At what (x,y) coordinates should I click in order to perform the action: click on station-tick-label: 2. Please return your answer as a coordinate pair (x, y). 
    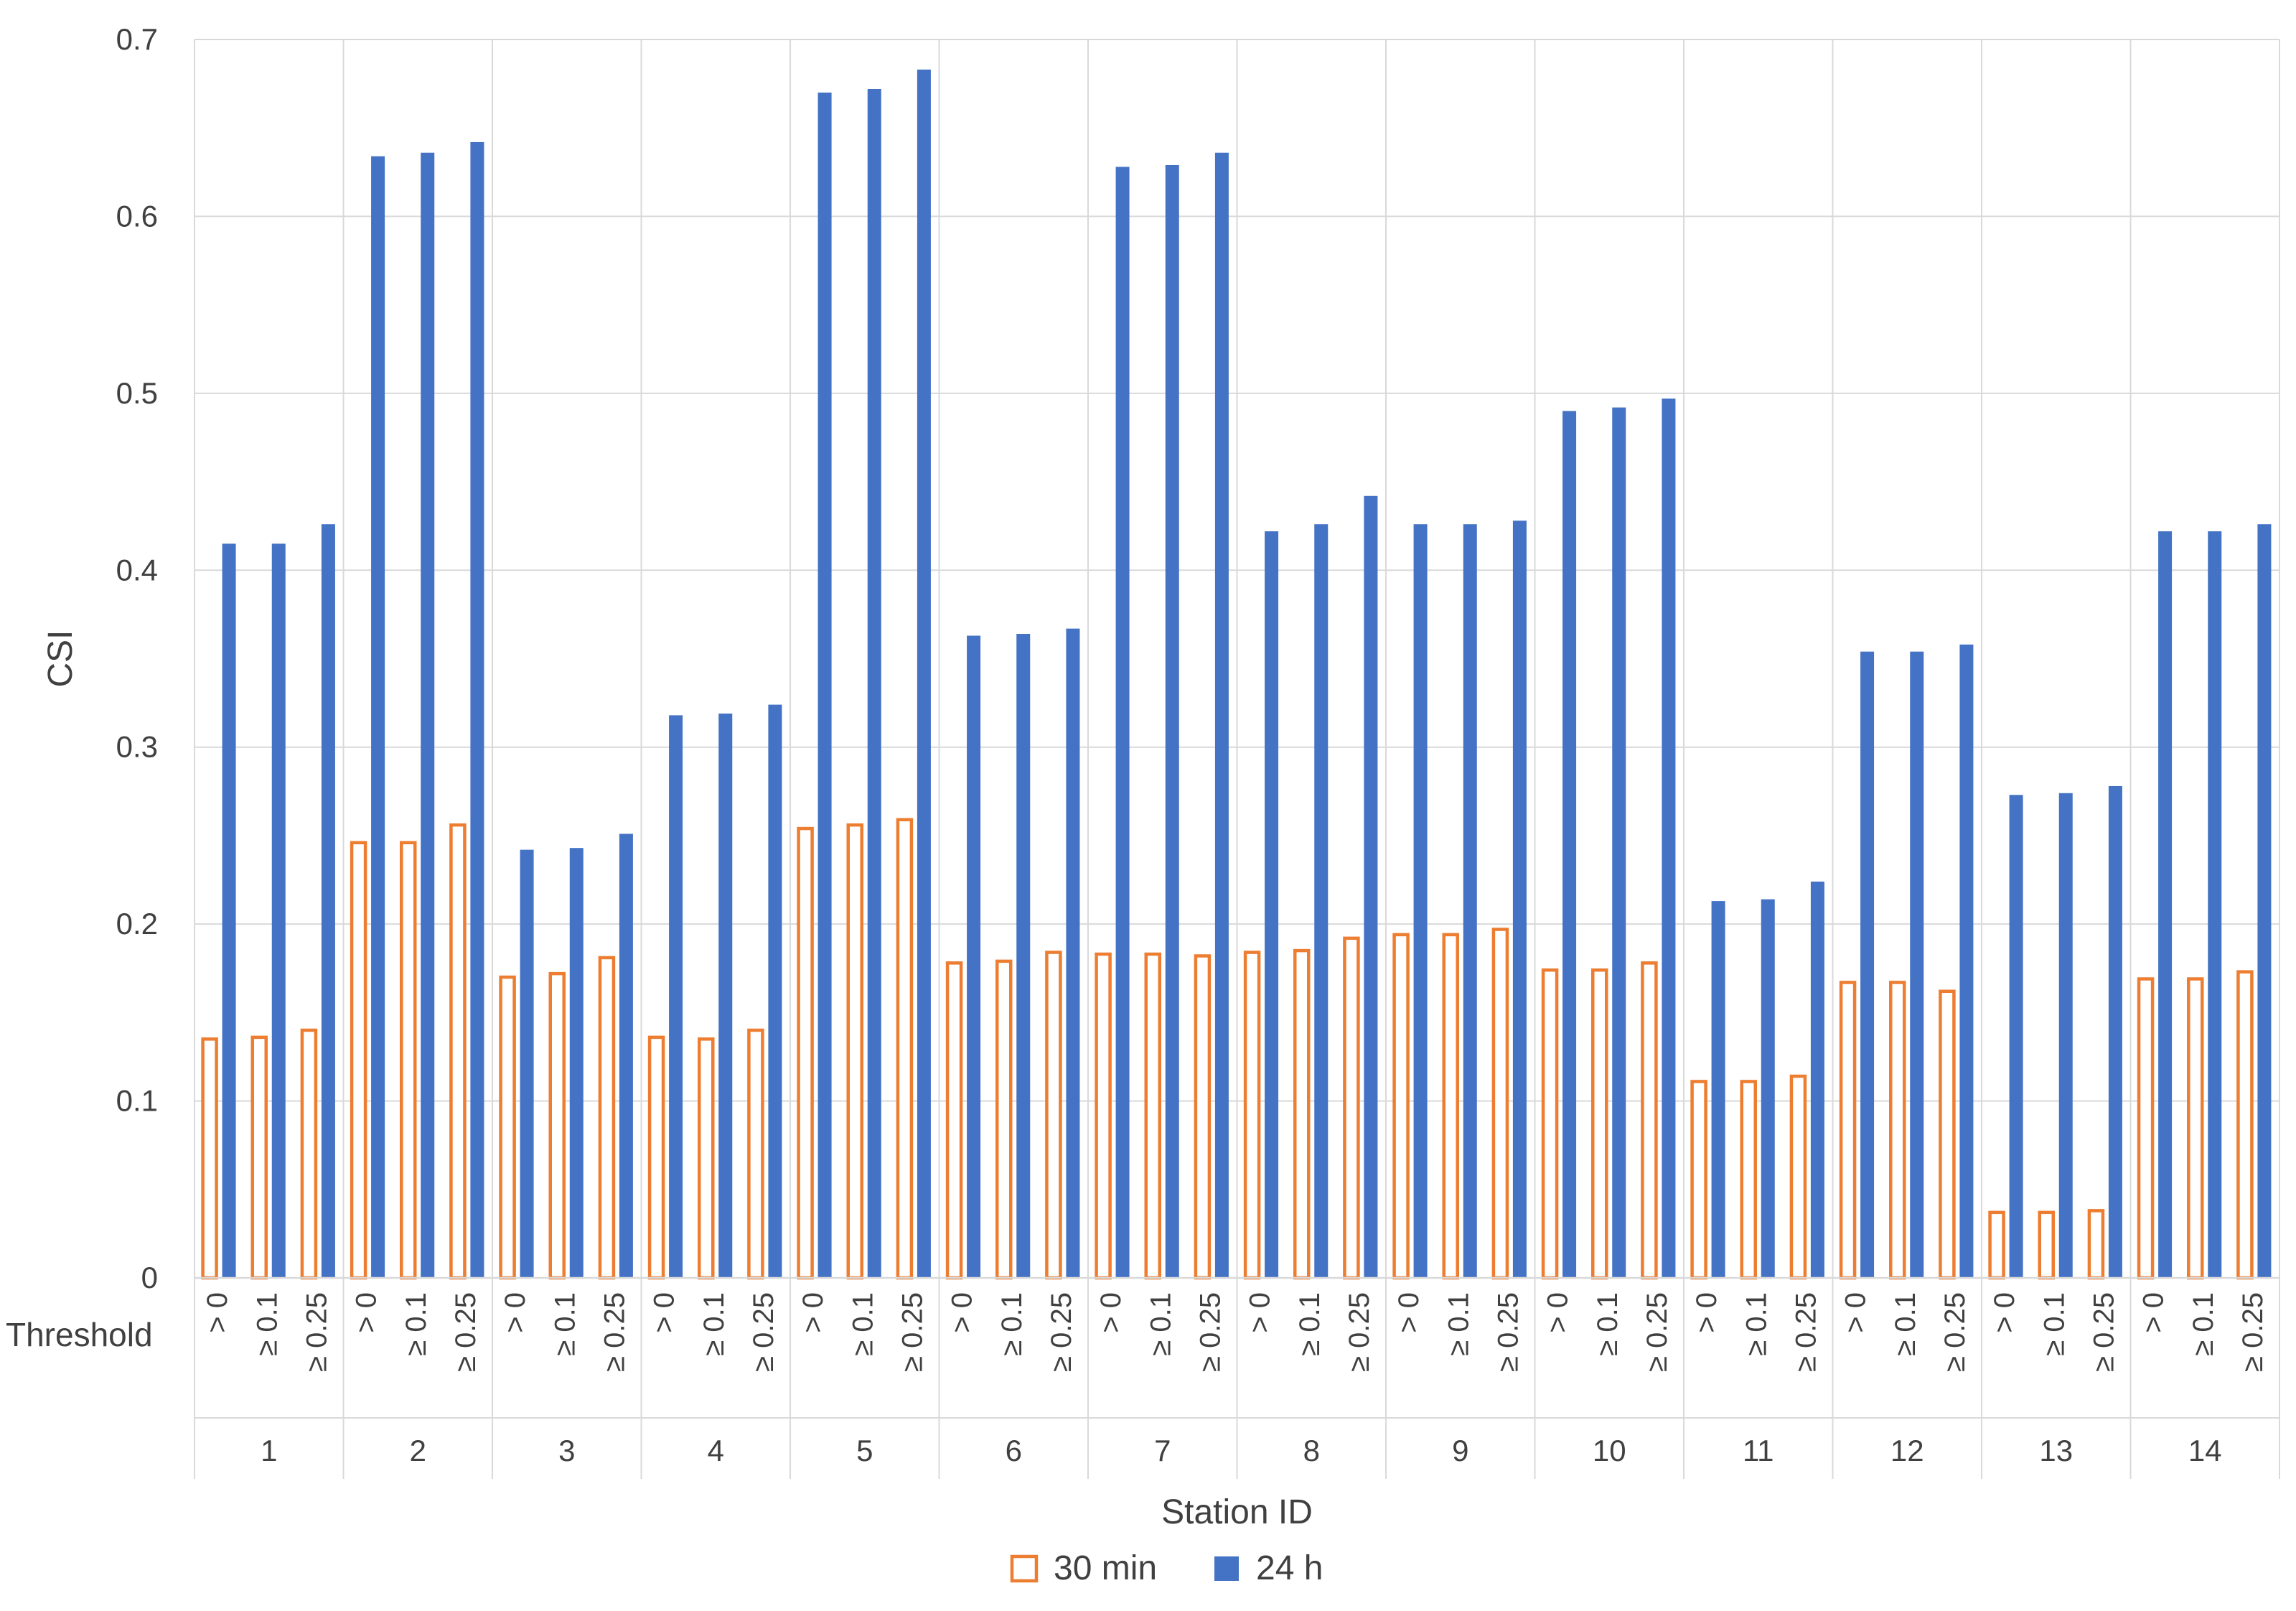
    Looking at the image, I should click on (418, 1450).